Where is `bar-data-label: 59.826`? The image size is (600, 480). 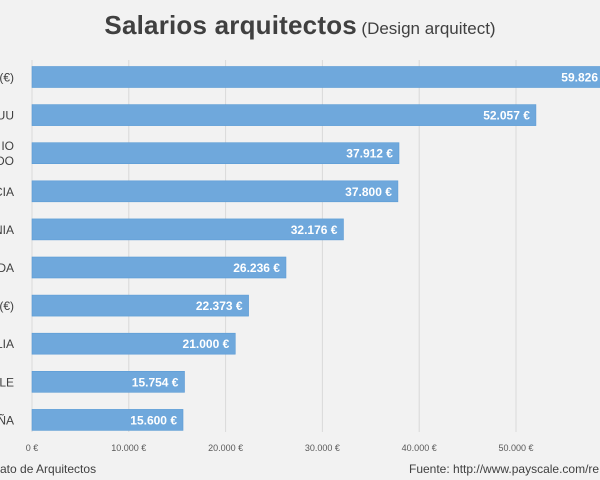
bar-data-label: 59.826 is located at coordinates (579, 78).